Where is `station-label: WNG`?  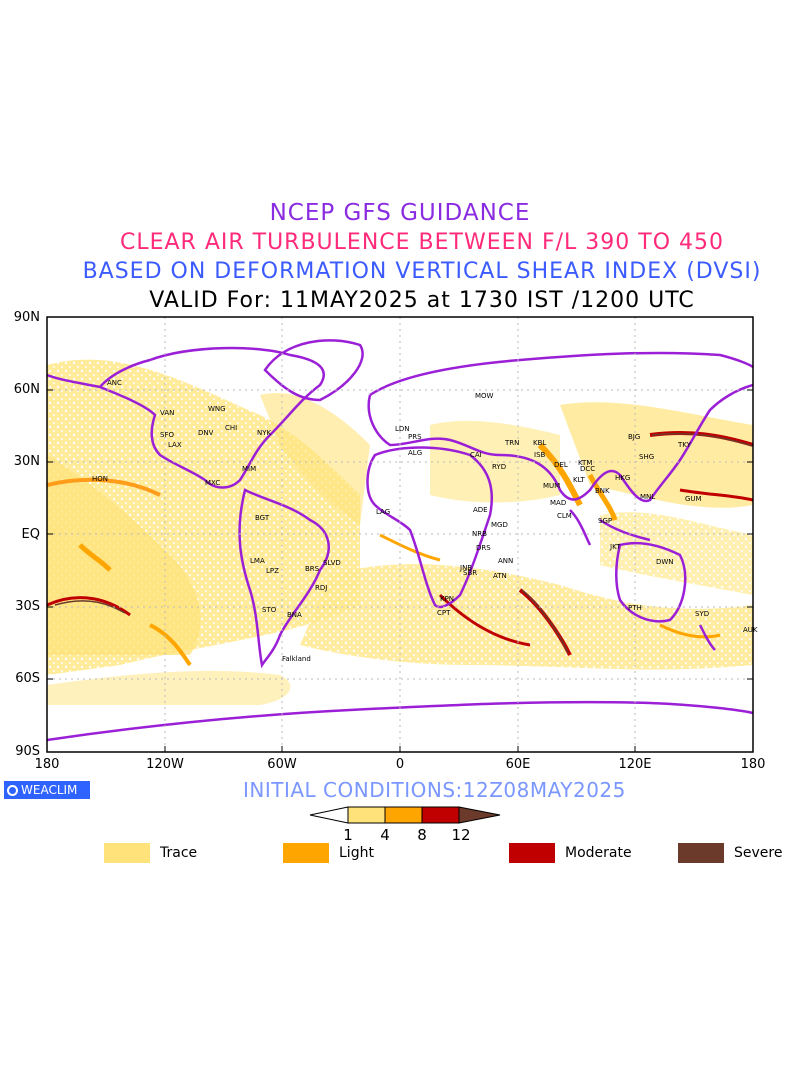
station-label: WNG is located at coordinates (217, 409).